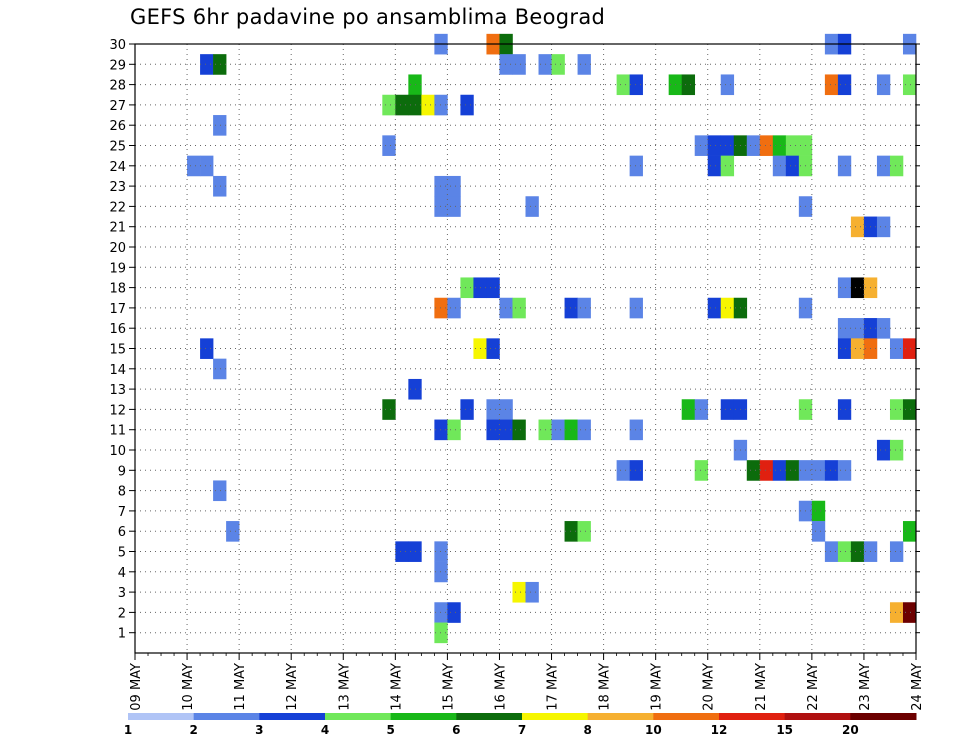 Image resolution: width=960 pixels, height=742 pixels. Describe the element at coordinates (117, 309) in the screenshot. I see `y-tick-label: 17` at that location.